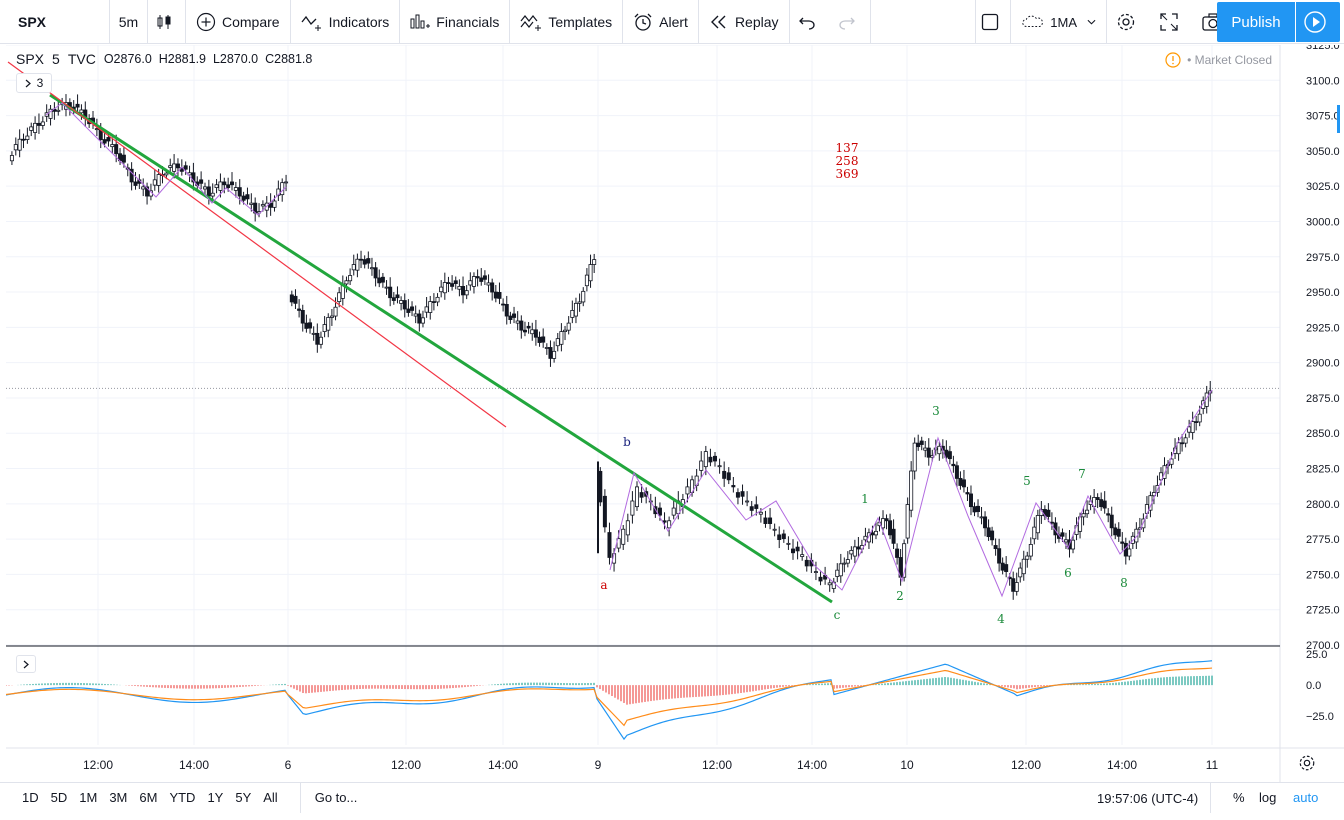 The height and width of the screenshot is (820, 1344). I want to click on wave-label-8: 8, so click(1124, 583).